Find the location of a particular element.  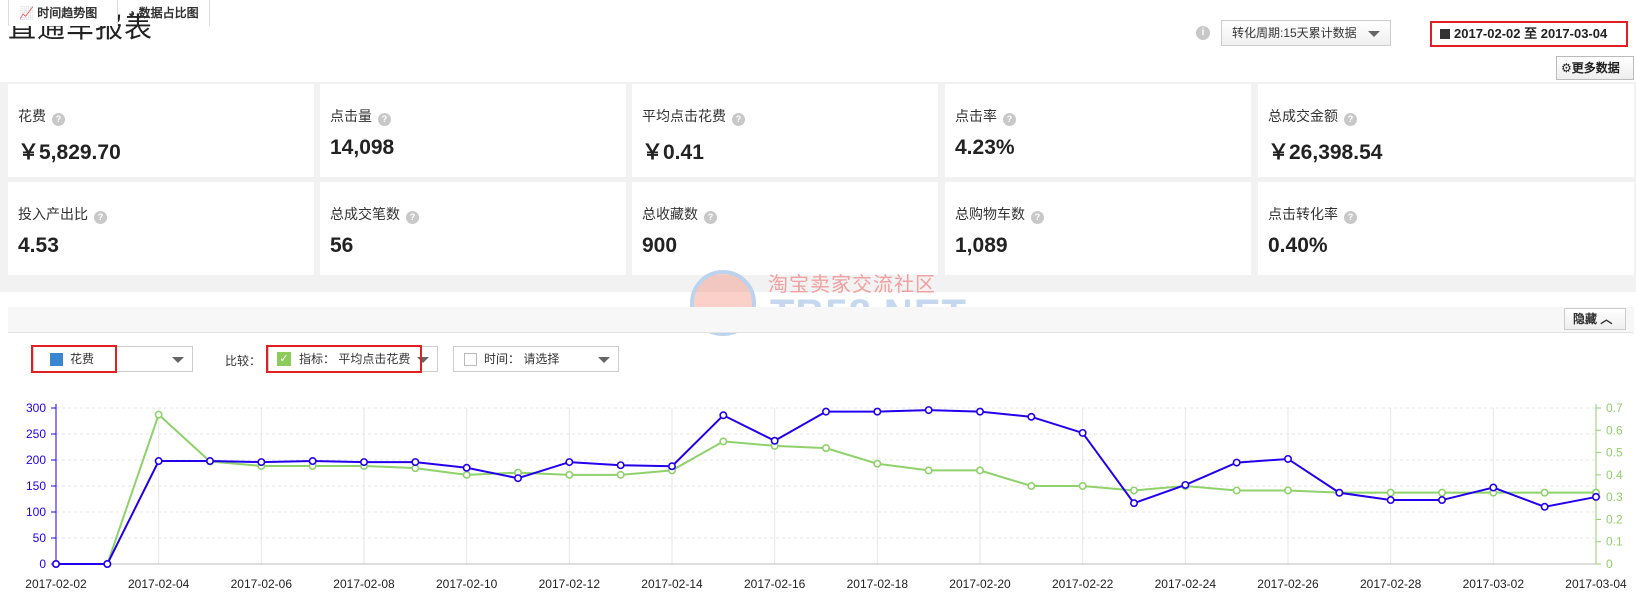

kpi-value: 4.53 is located at coordinates (38, 245).